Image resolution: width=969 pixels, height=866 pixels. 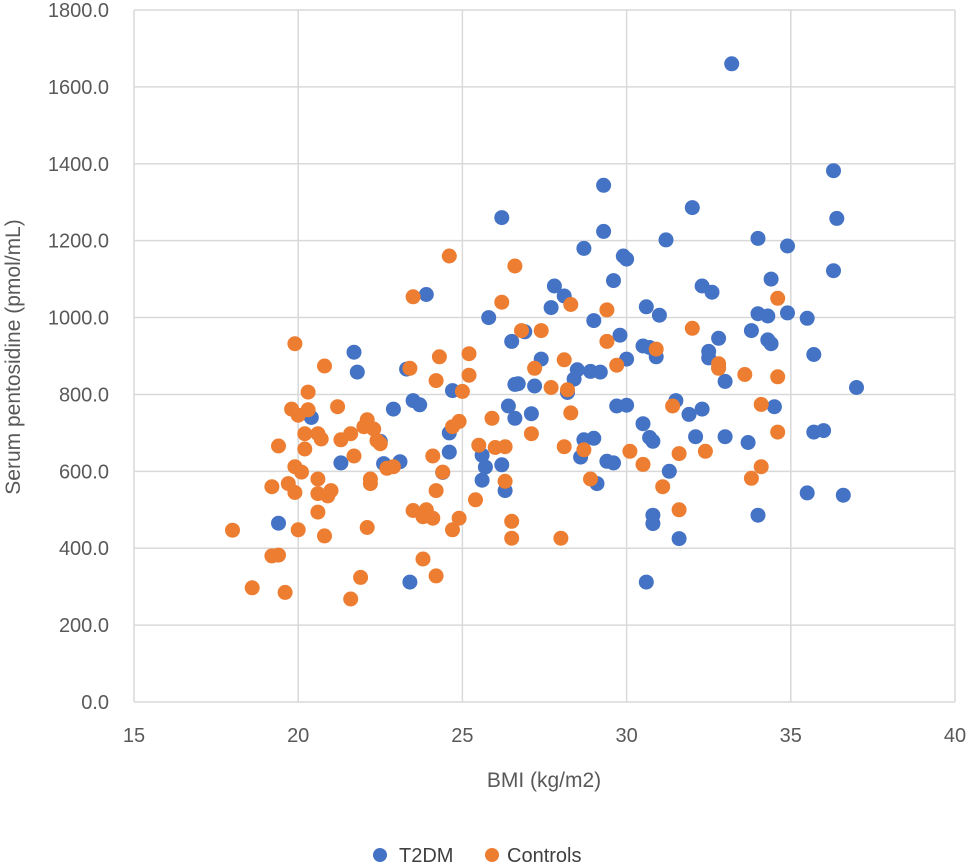 I want to click on legend-label-t2dm: T2DM, so click(x=426, y=855).